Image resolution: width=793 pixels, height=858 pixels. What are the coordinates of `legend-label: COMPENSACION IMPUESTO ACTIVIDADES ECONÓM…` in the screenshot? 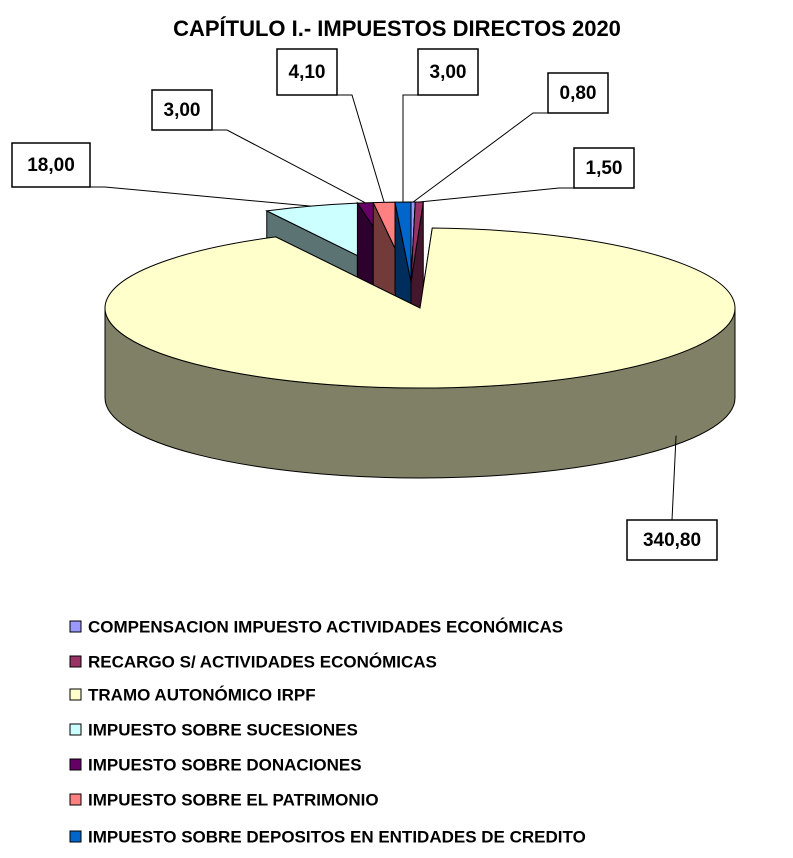 It's located at (325, 626).